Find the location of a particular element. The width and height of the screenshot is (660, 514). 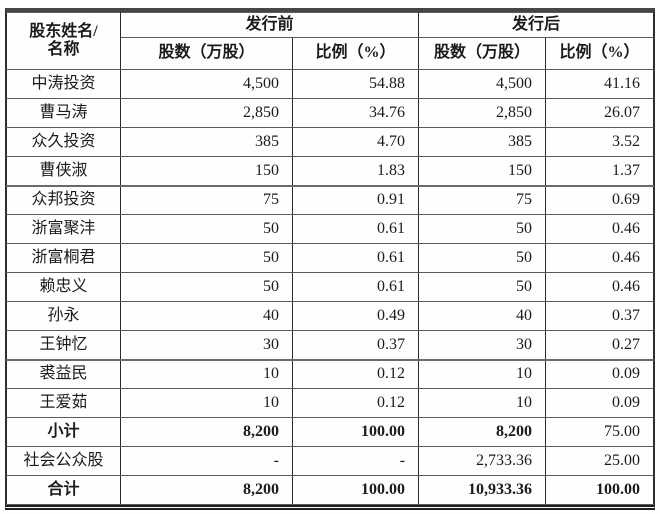

post-shares-cell: 2,733.36 is located at coordinates (482, 461).